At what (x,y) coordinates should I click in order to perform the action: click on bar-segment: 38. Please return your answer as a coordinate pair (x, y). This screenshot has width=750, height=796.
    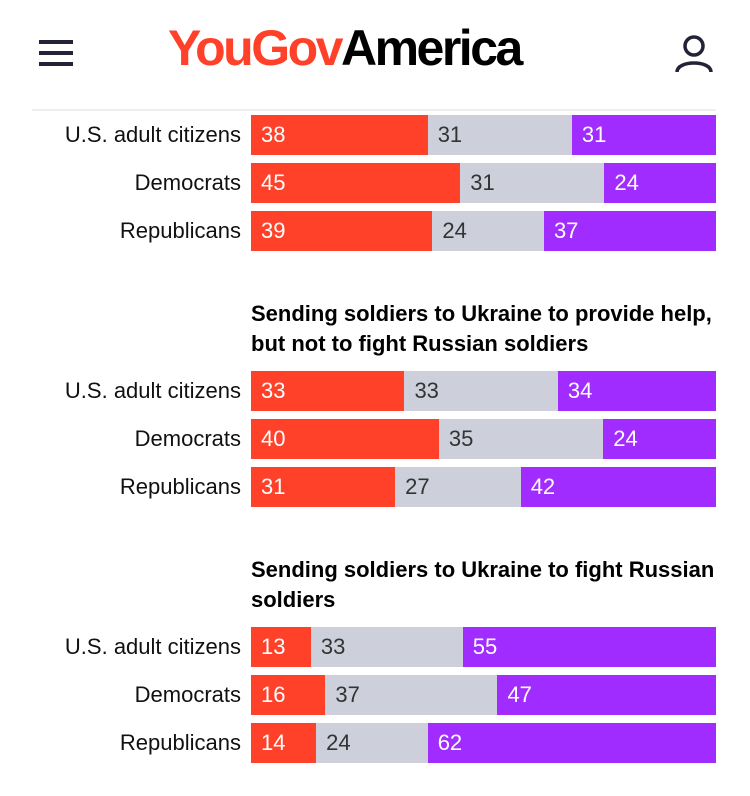
    Looking at the image, I should click on (339, 135).